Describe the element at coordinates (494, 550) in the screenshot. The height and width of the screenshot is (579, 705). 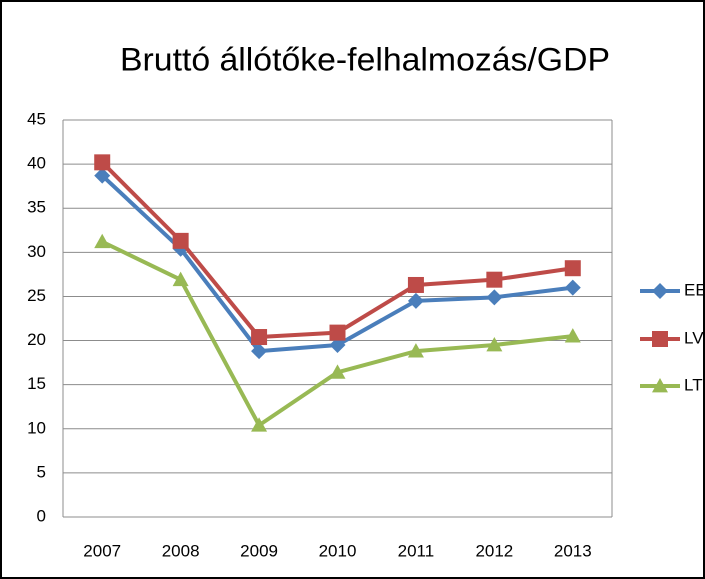
I see `x-tick-label: 2012` at that location.